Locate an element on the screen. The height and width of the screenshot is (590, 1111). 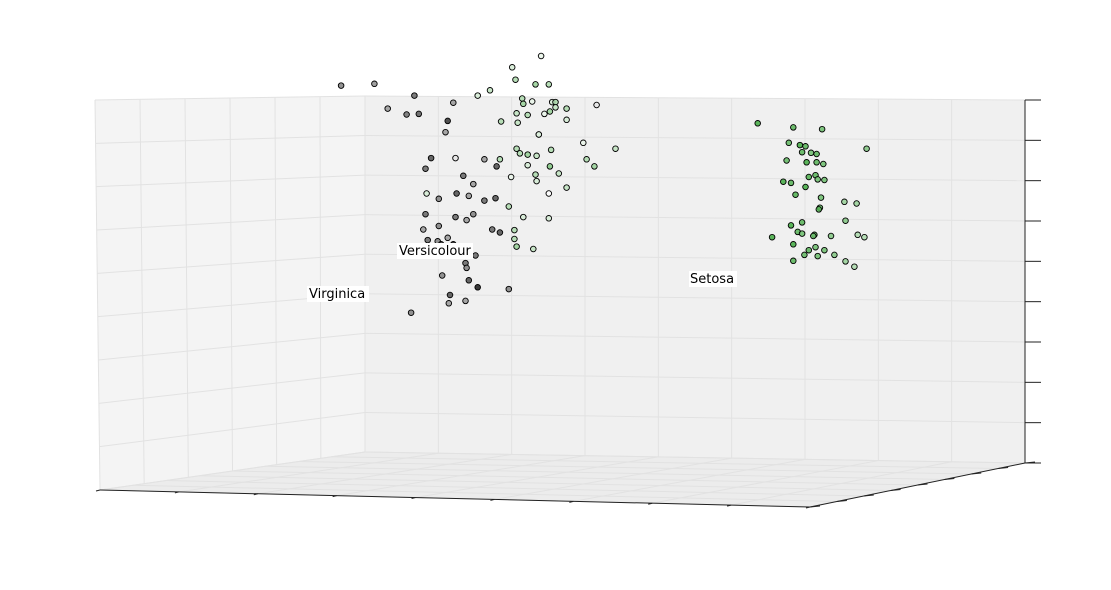
label-setosa: Setosa is located at coordinates (712, 279).